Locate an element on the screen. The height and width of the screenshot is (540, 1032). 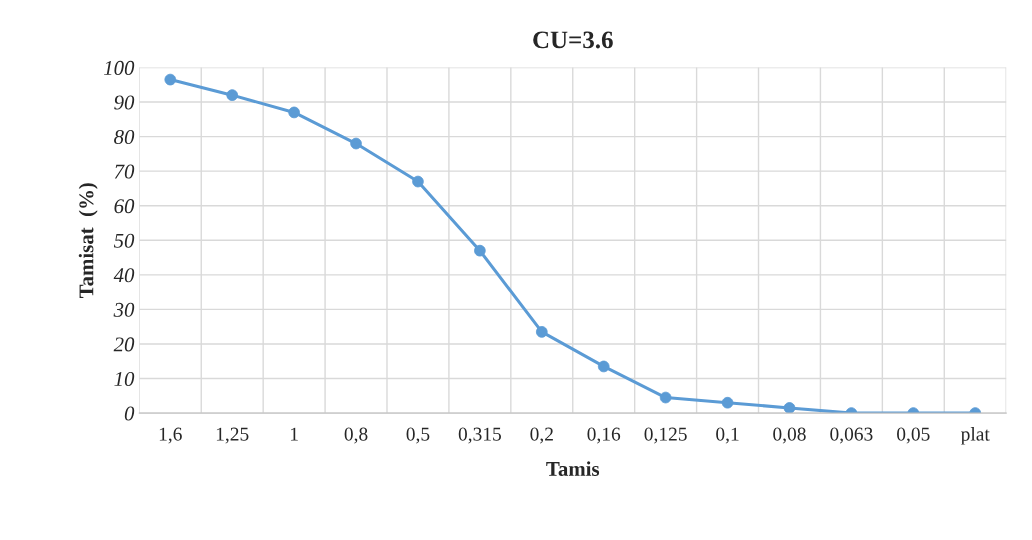
y-tick-label: 30 is located at coordinates (124, 309).